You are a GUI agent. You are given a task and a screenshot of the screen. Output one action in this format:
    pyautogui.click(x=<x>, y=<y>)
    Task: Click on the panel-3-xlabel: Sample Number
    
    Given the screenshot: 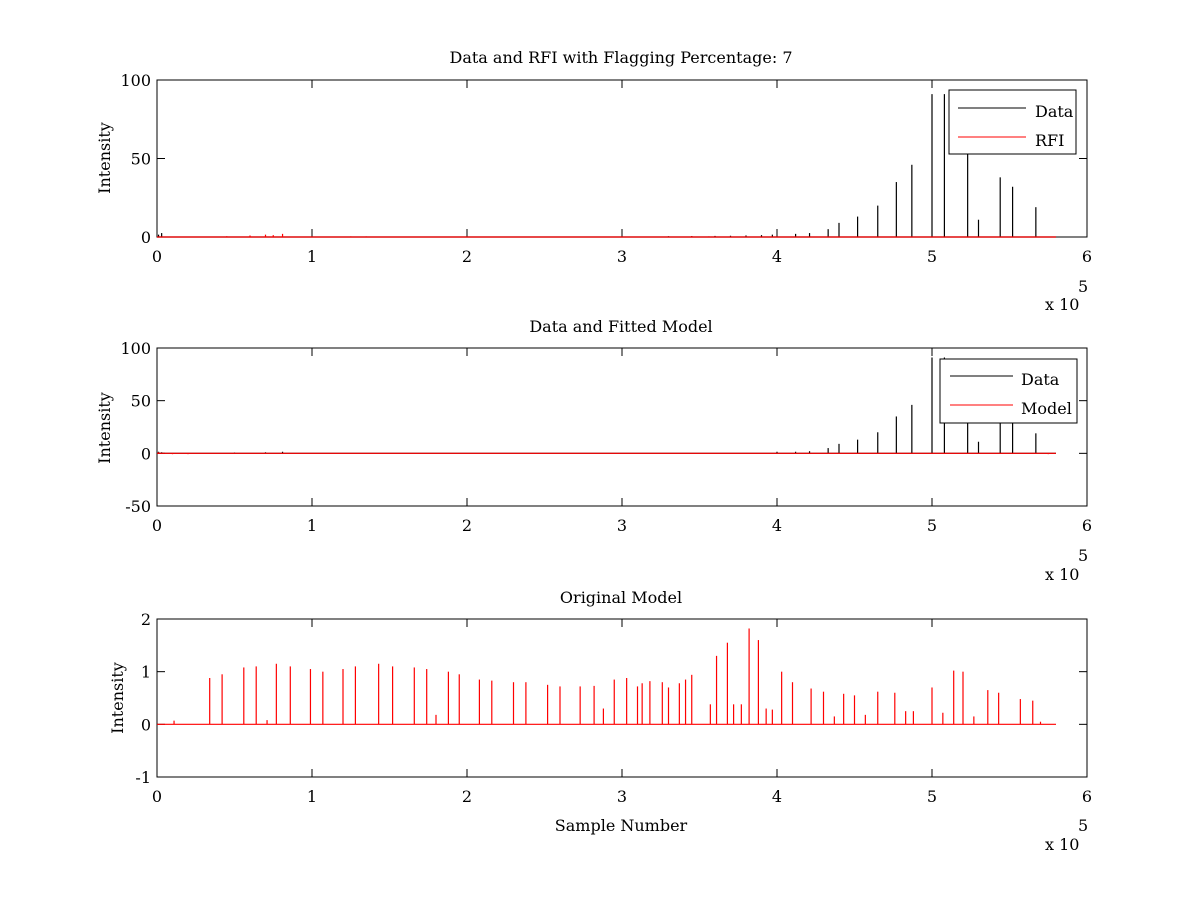 What is the action you would take?
    pyautogui.click(x=621, y=825)
    